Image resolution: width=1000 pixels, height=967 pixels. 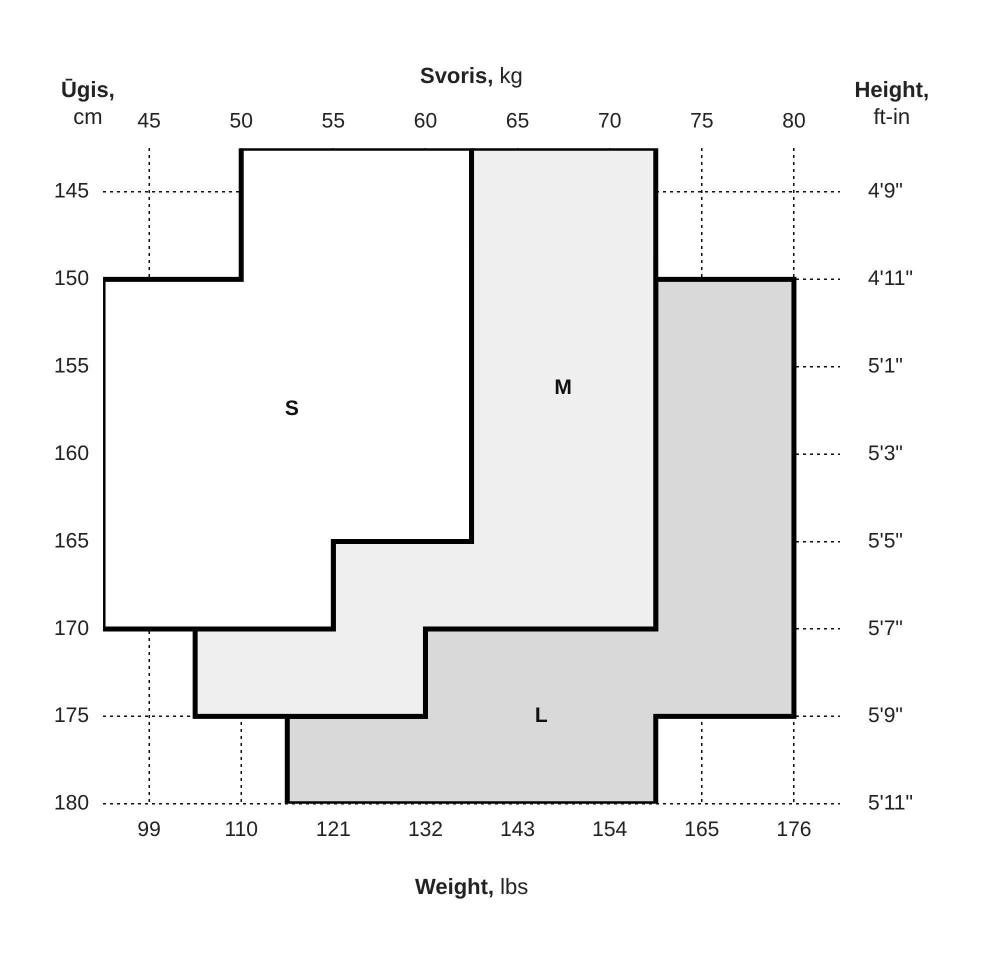 What do you see at coordinates (610, 830) in the screenshot?
I see `x2-tick-label: 154` at bounding box center [610, 830].